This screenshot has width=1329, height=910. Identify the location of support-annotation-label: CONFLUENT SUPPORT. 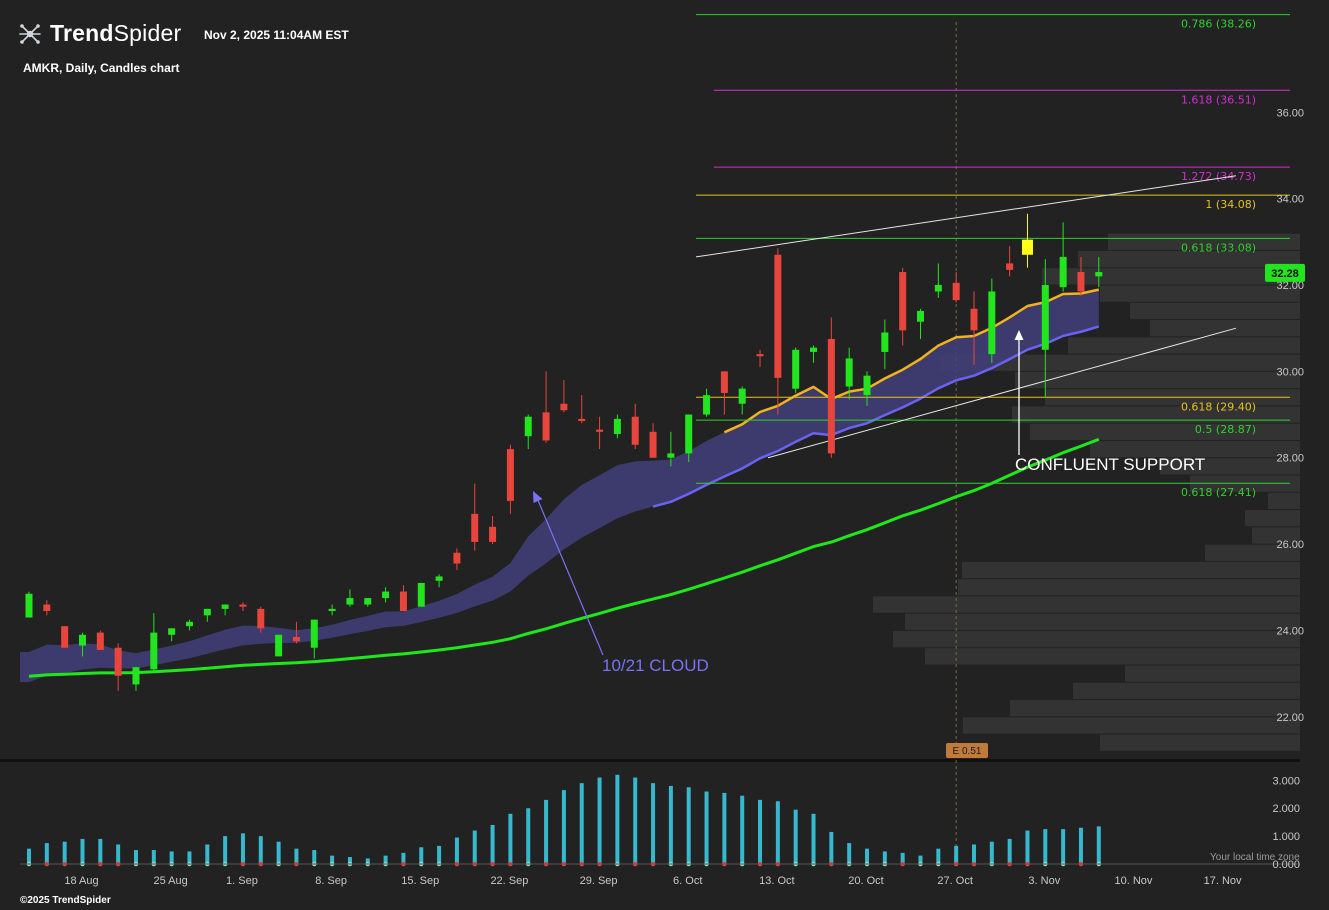
(1110, 464).